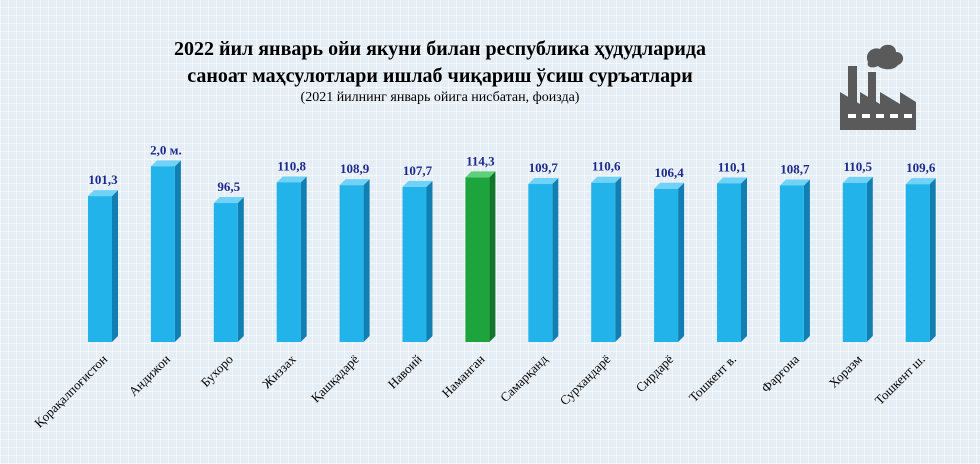 The width and height of the screenshot is (980, 464). I want to click on category-label: Тошкент в., so click(712, 378).